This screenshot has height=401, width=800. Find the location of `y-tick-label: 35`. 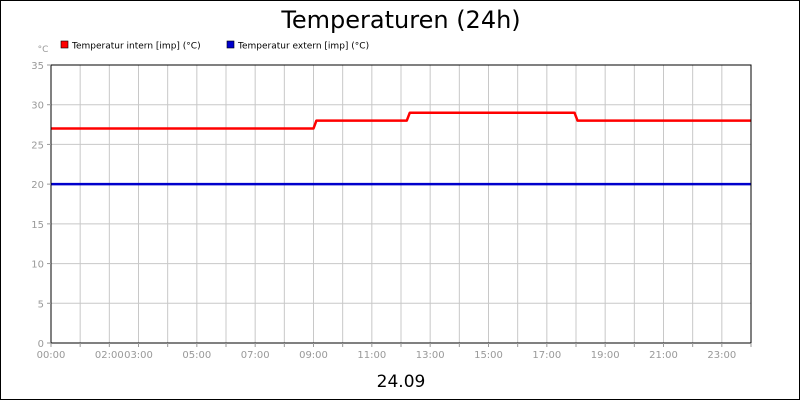

y-tick-label: 35 is located at coordinates (37, 66).